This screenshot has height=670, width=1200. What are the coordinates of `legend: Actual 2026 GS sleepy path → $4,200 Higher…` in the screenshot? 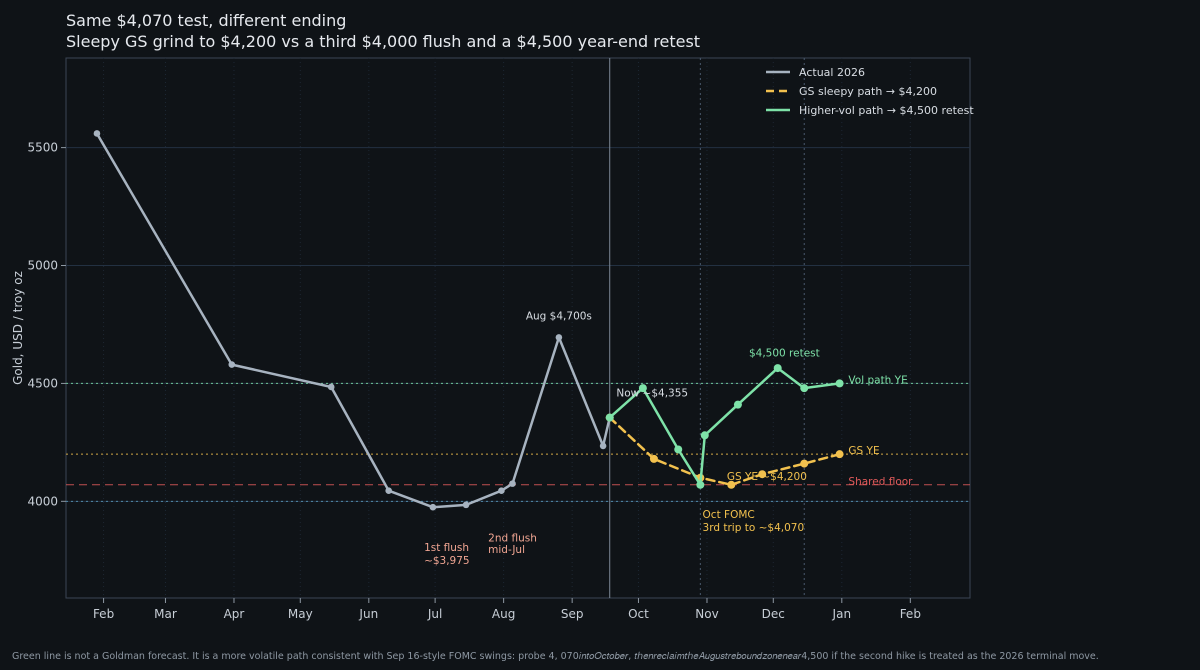 It's located at (870, 91).